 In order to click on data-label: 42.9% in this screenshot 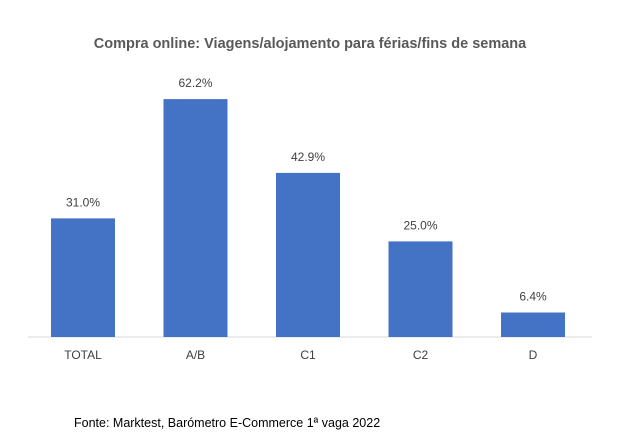, I will do `click(308, 157)`.